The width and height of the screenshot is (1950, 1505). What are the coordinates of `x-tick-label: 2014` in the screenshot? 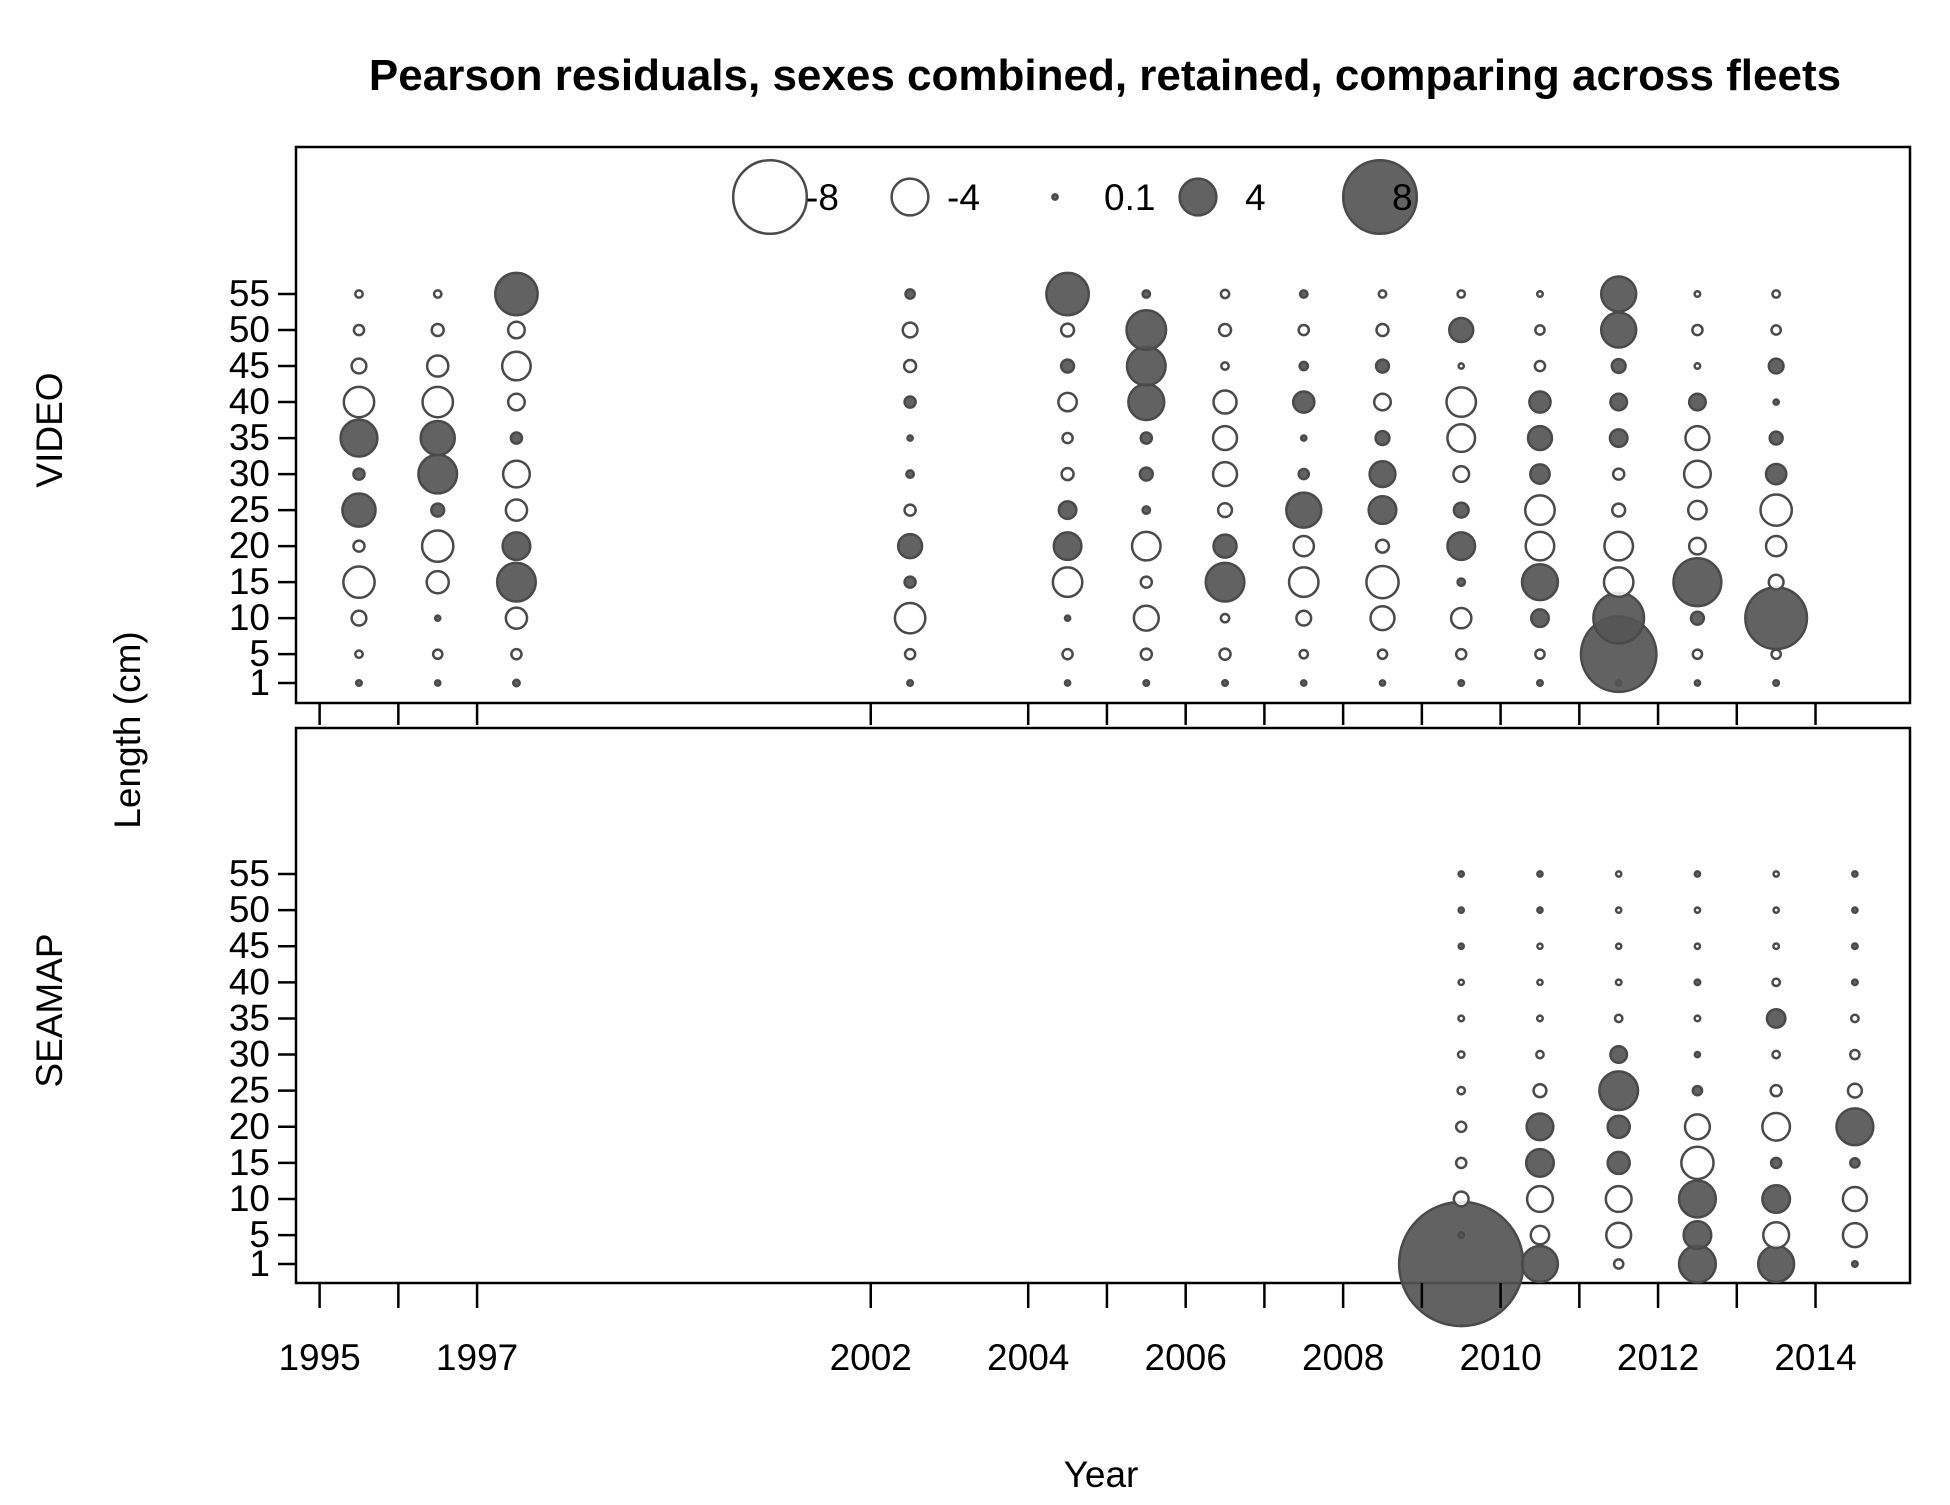 It's located at (1815, 1357).